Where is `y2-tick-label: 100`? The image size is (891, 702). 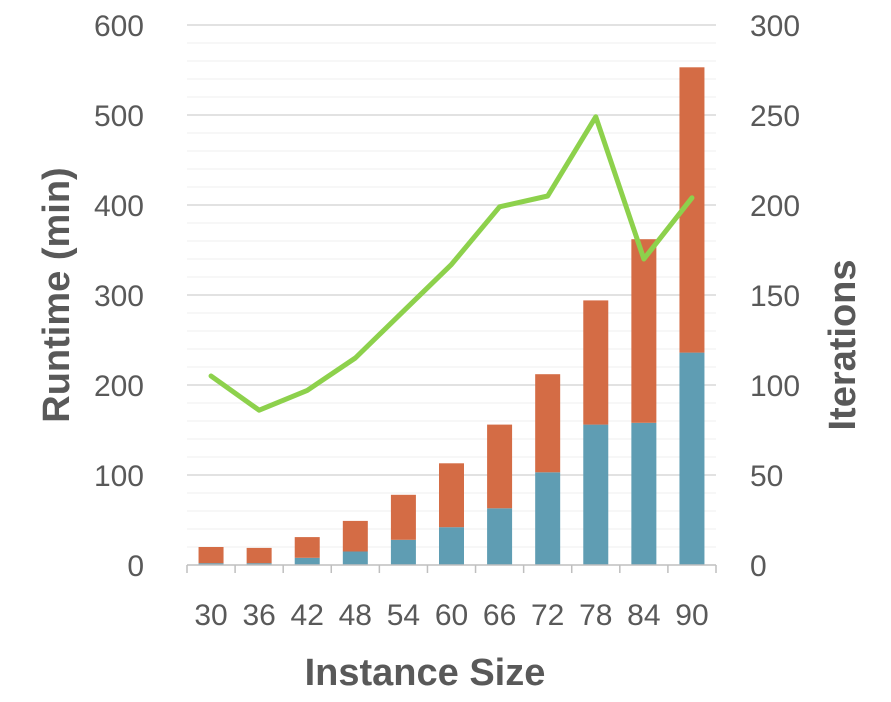 y2-tick-label: 100 is located at coordinates (775, 386).